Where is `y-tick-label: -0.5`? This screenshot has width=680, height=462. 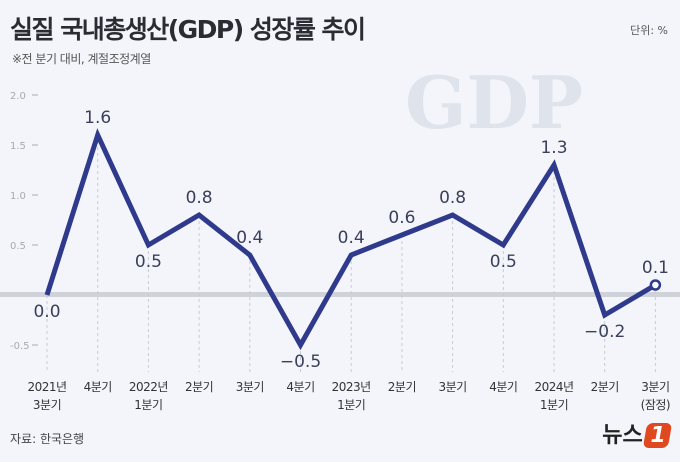
y-tick-label: -0.5 is located at coordinates (20, 346).